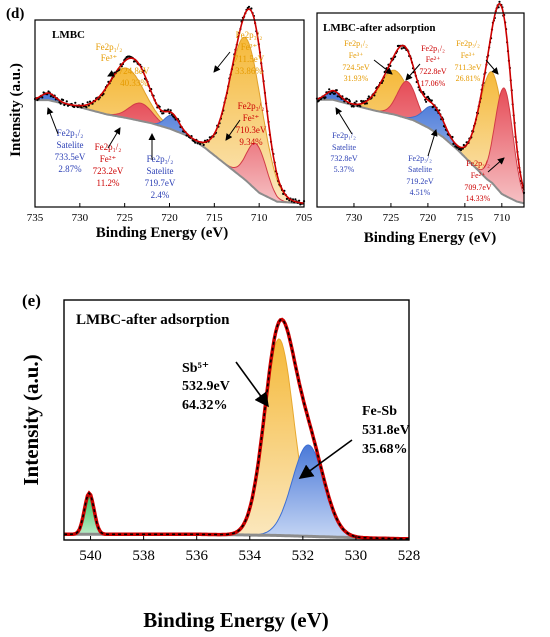 The image size is (550, 637). Describe the element at coordinates (70, 157) in the screenshot. I see `svg-text: 733.5eV` at that location.